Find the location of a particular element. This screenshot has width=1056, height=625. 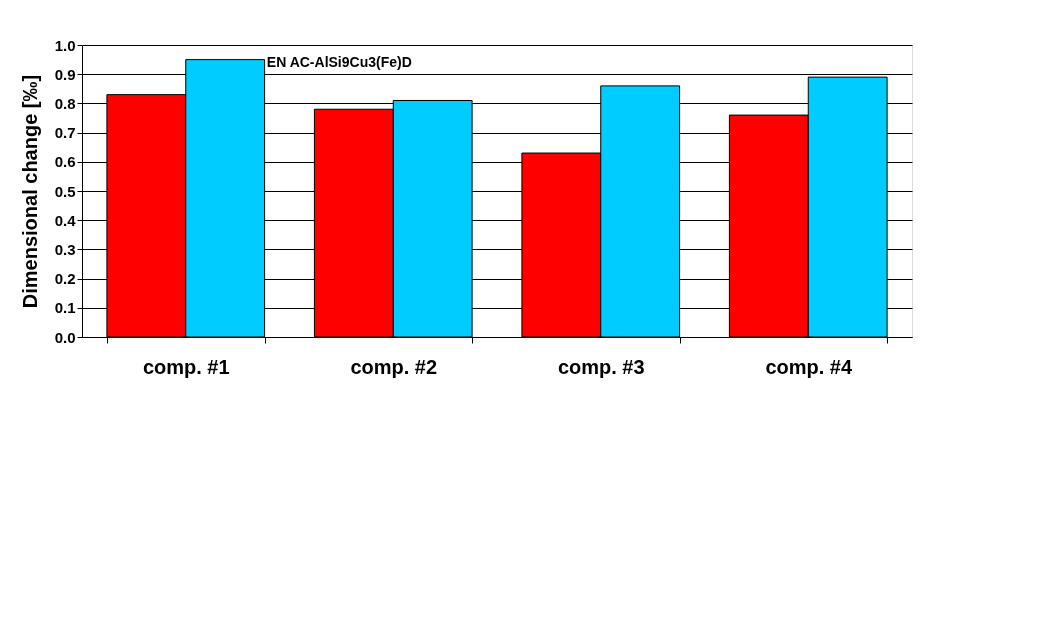

x-tick-label: comp. #1 is located at coordinates (186, 366).